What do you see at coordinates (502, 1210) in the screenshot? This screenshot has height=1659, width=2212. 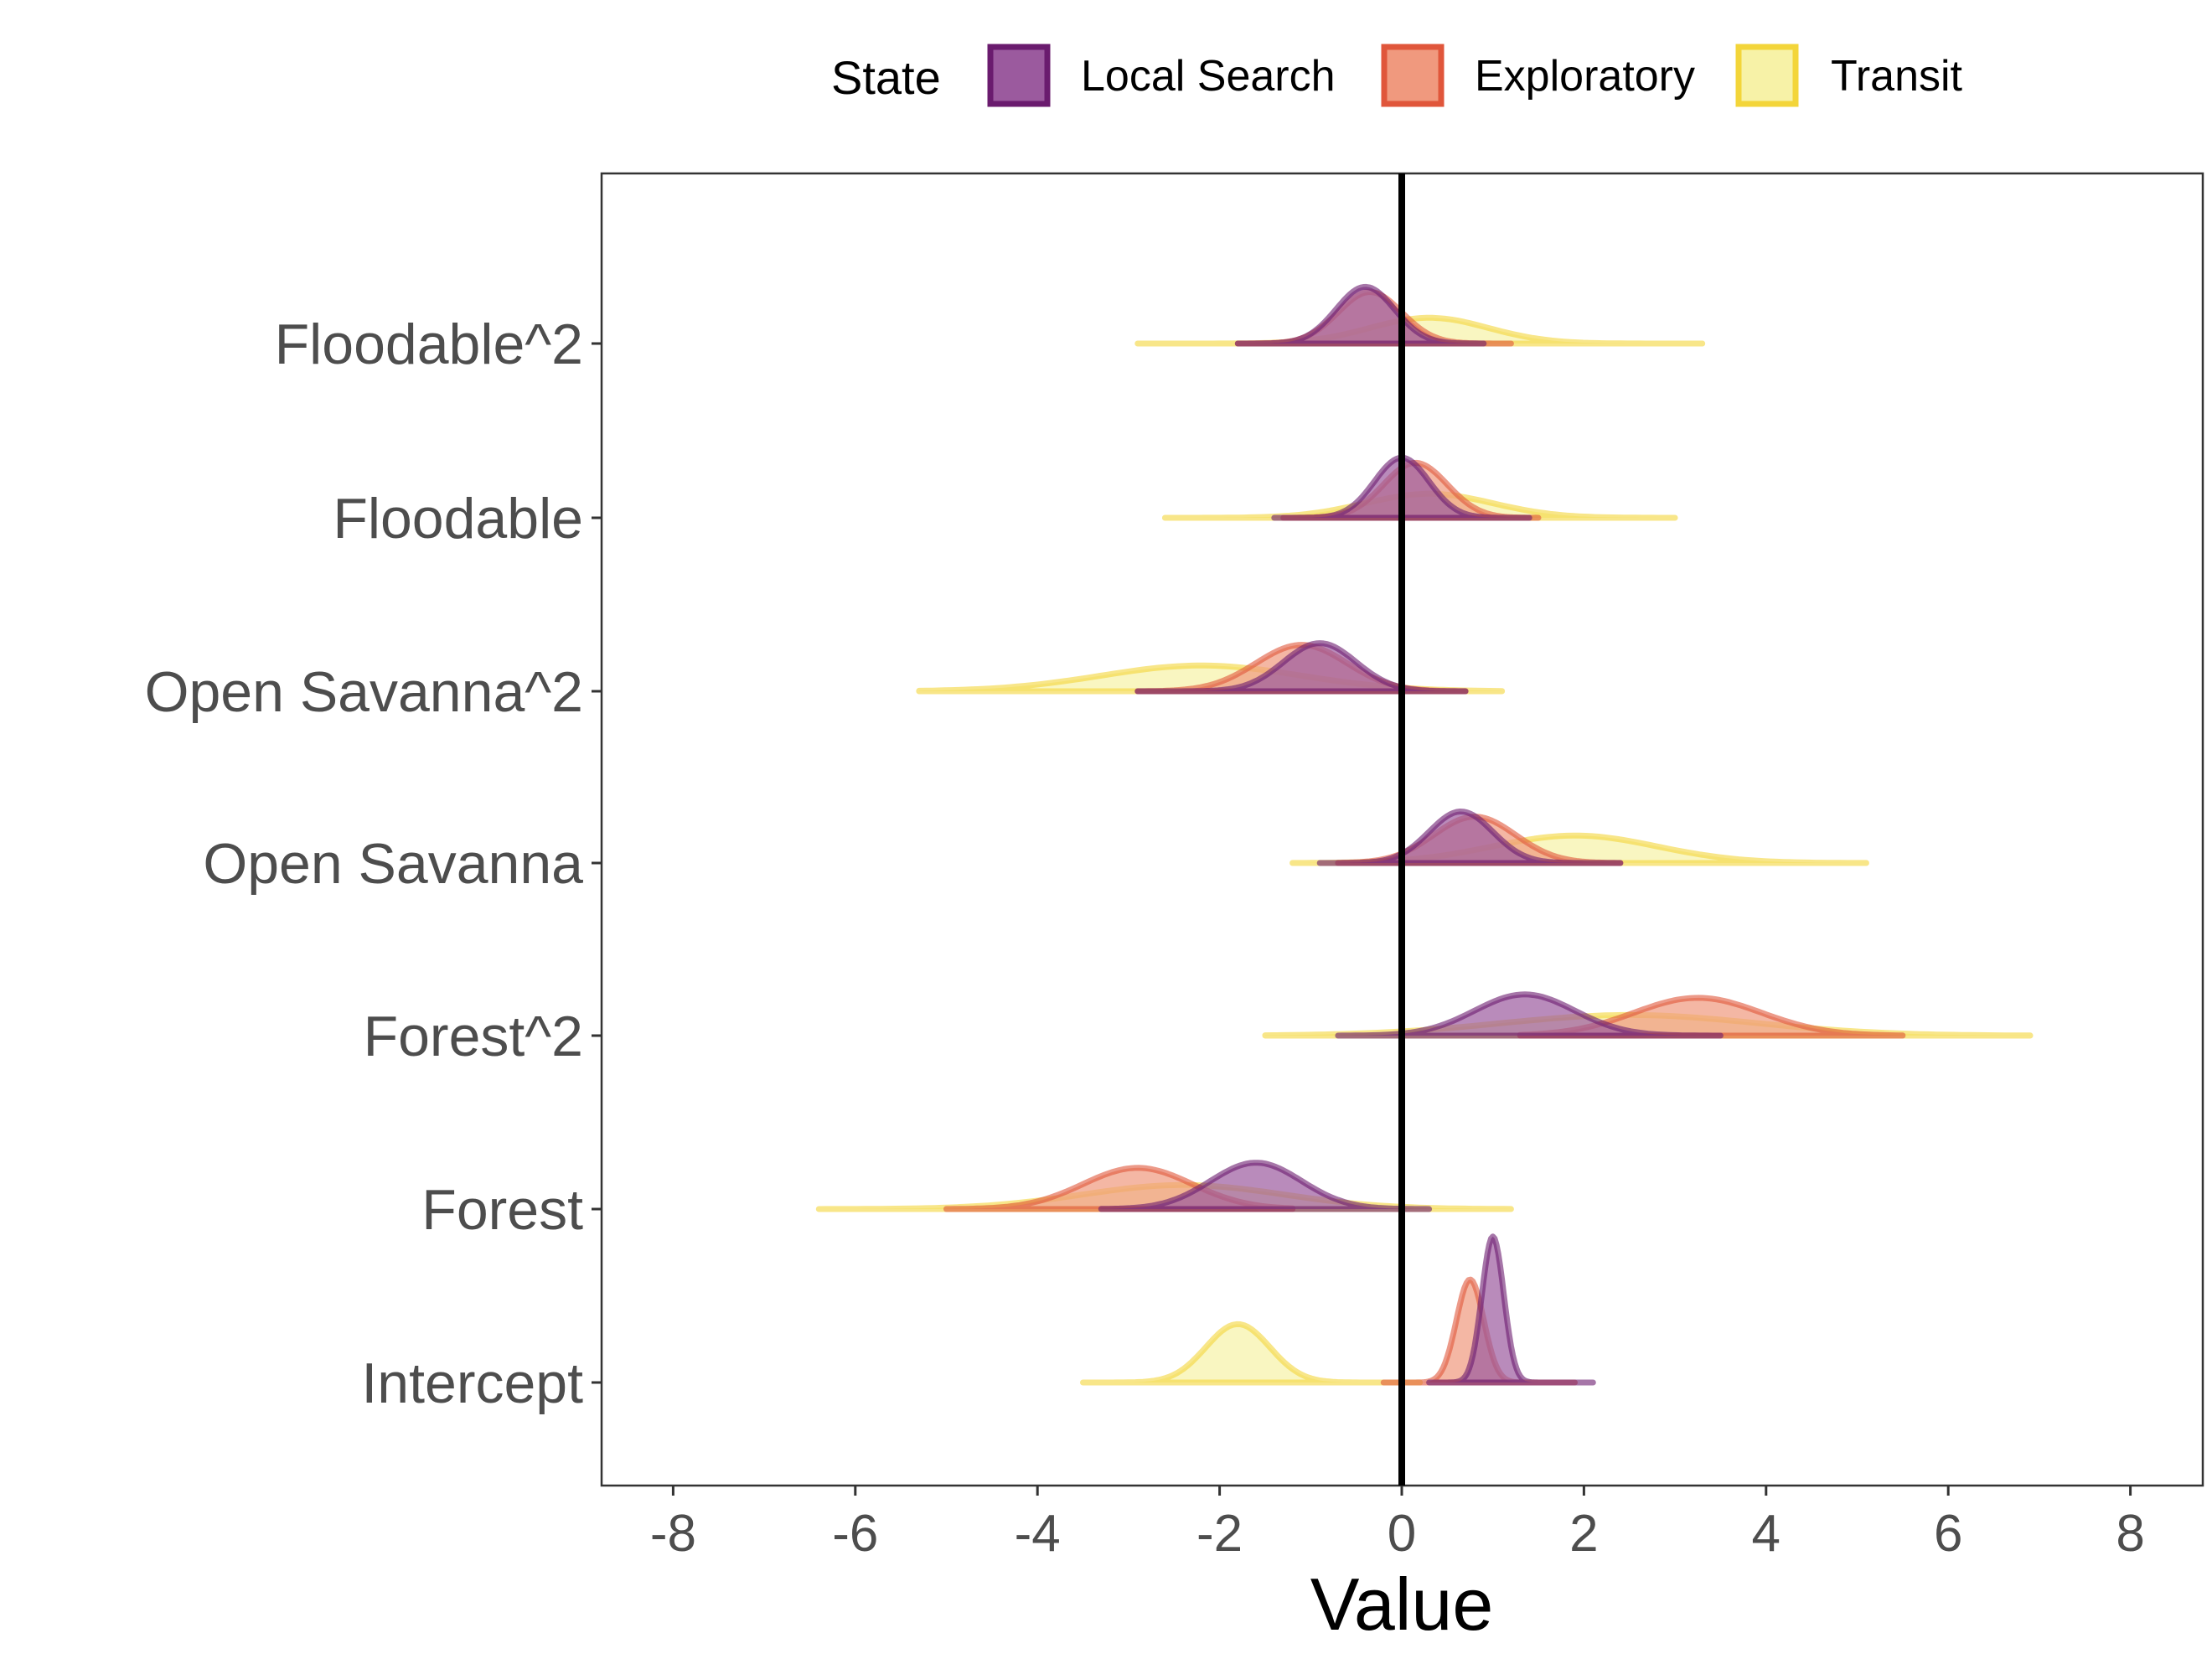 I see `y-tick-label: Forest` at bounding box center [502, 1210].